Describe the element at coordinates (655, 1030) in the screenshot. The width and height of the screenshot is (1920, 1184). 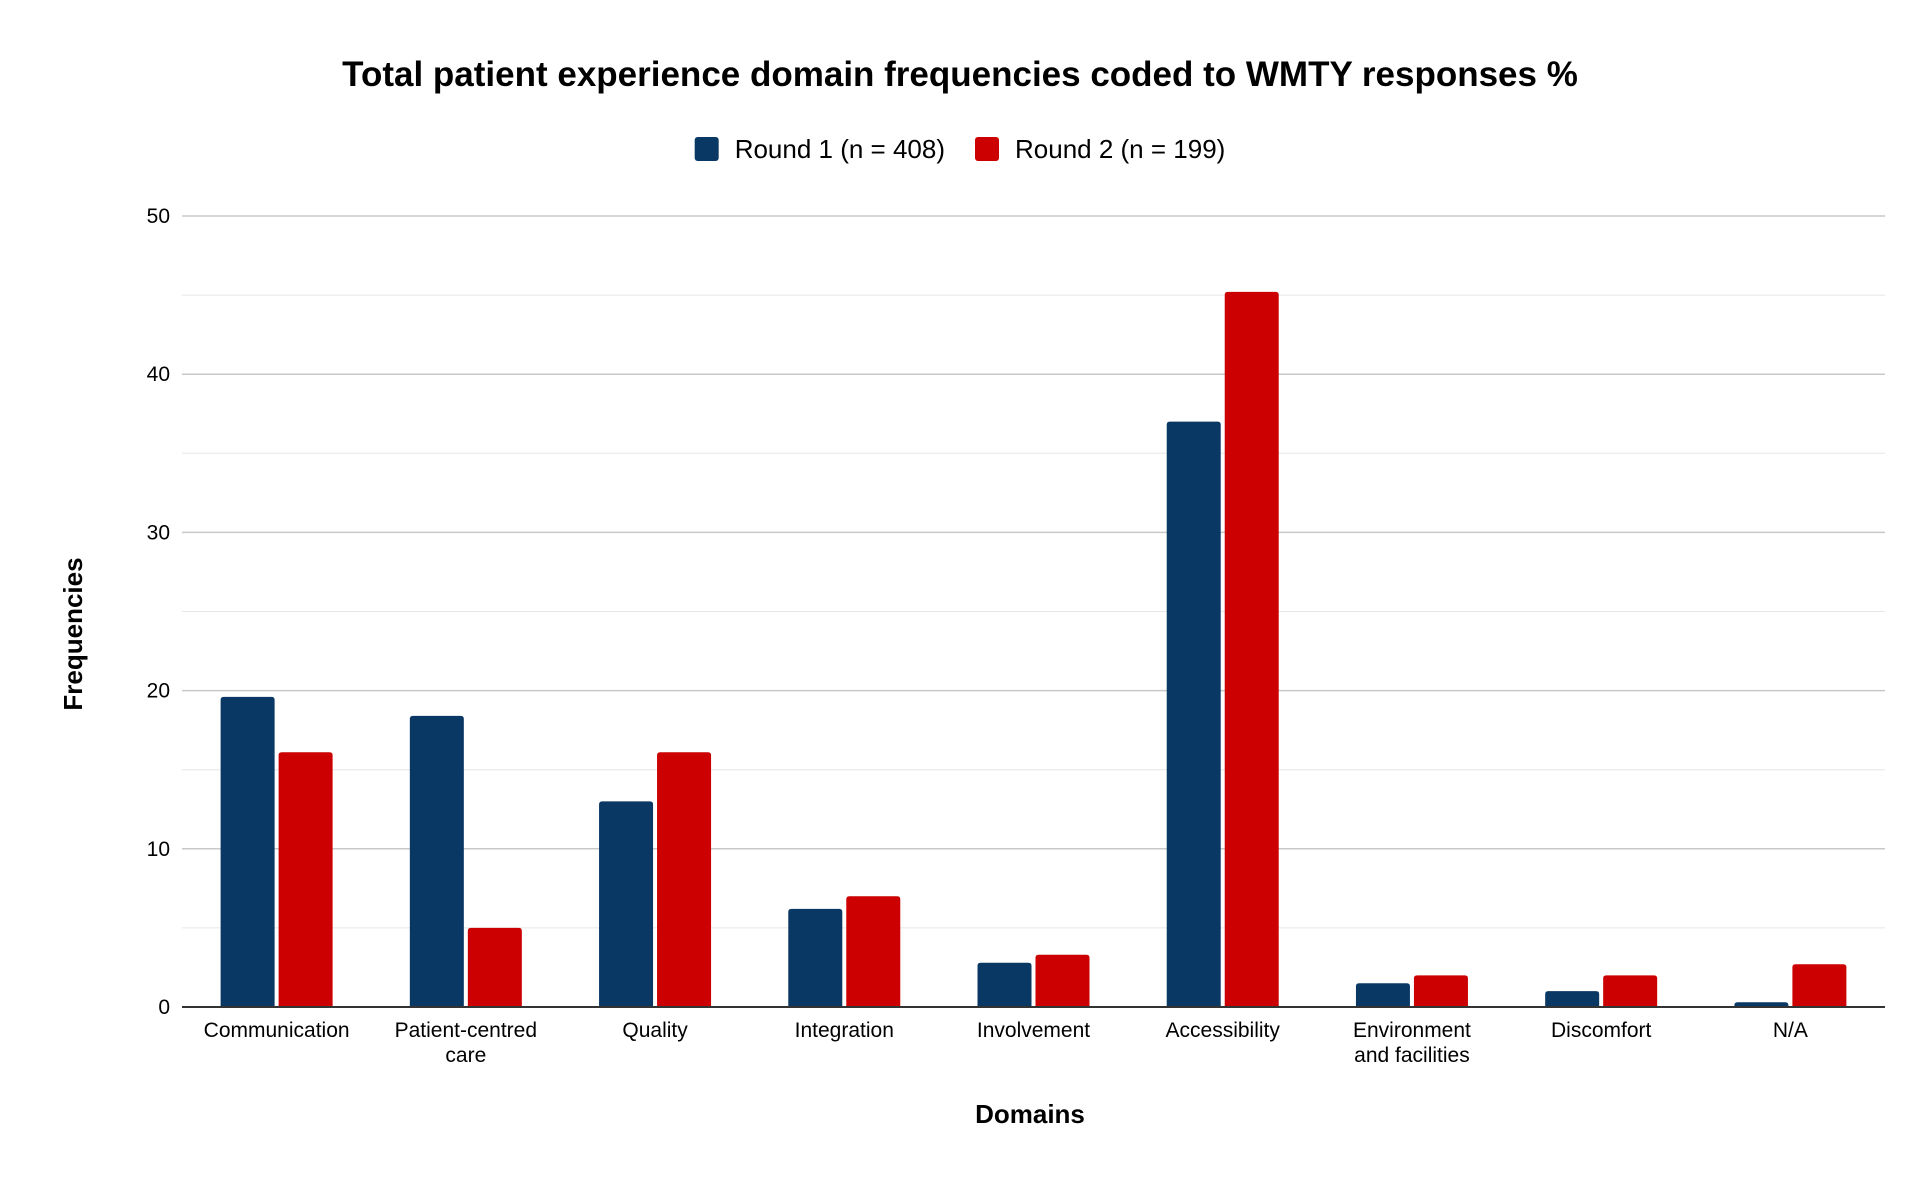
I see `x-tick-label: Quality` at that location.